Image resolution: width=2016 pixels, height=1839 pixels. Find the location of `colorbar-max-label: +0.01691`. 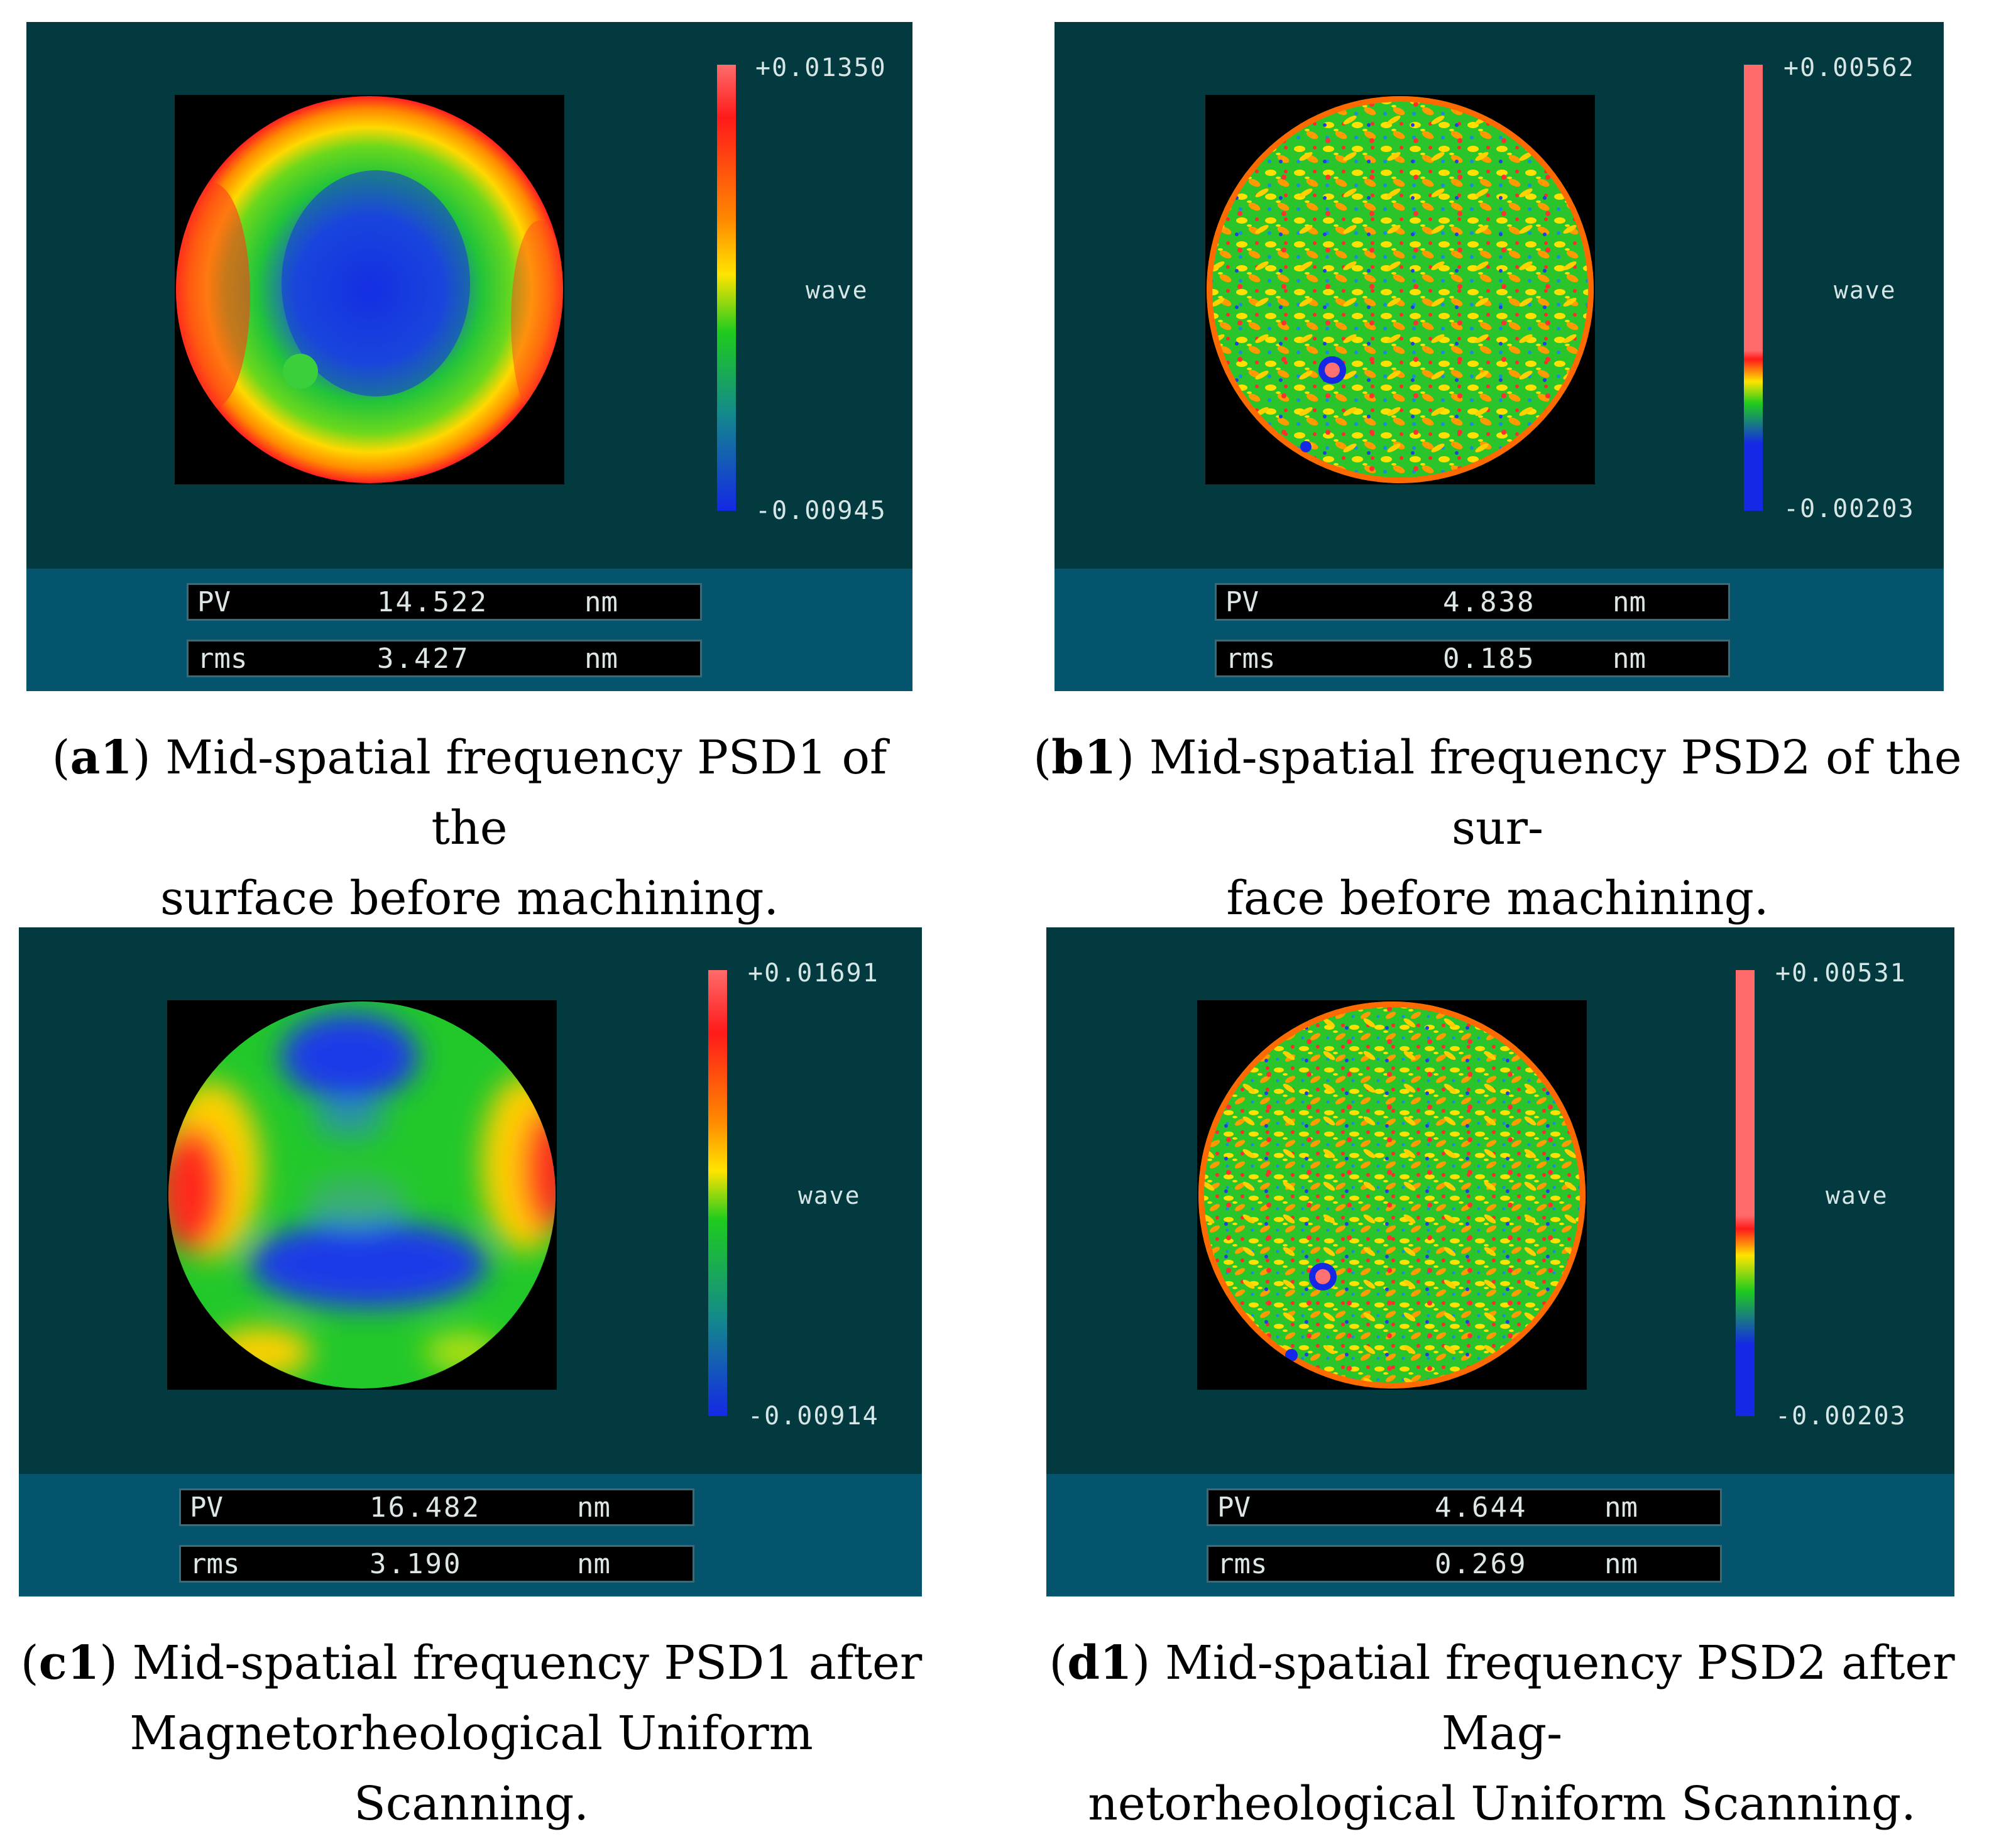

colorbar-max-label: +0.01691 is located at coordinates (814, 973).